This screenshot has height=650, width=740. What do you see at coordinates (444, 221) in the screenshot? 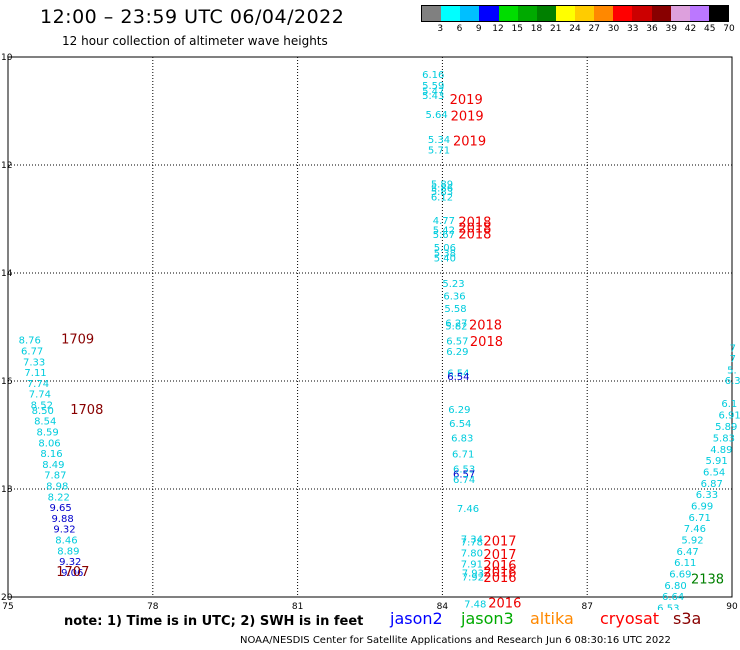
I see `wave-height-value: 4.77` at bounding box center [444, 221].